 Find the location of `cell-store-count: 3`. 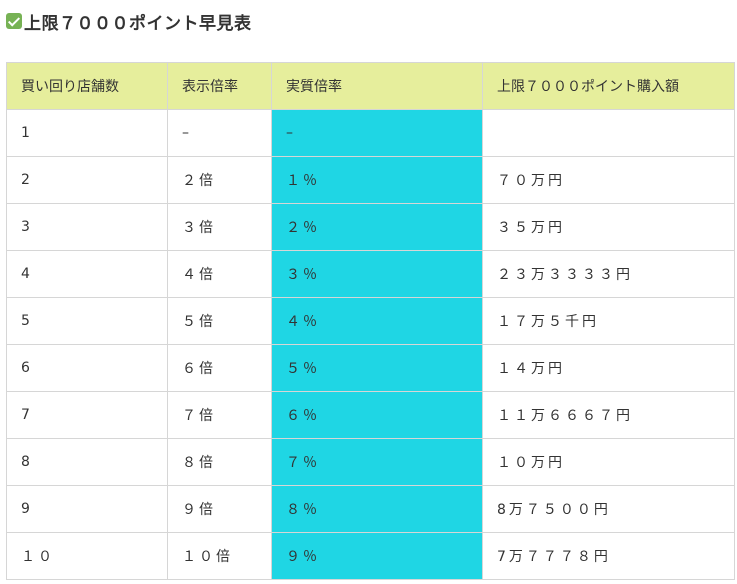

cell-store-count: 3 is located at coordinates (87, 227).